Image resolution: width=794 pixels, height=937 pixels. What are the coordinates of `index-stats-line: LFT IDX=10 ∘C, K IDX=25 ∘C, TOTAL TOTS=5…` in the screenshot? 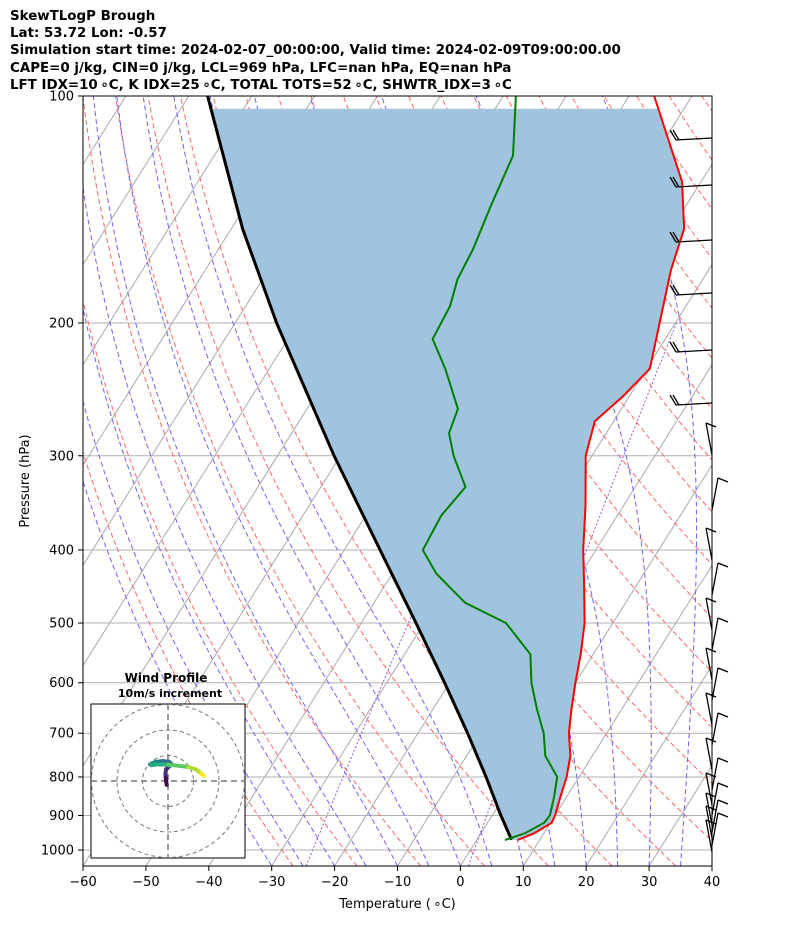 It's located at (261, 85).